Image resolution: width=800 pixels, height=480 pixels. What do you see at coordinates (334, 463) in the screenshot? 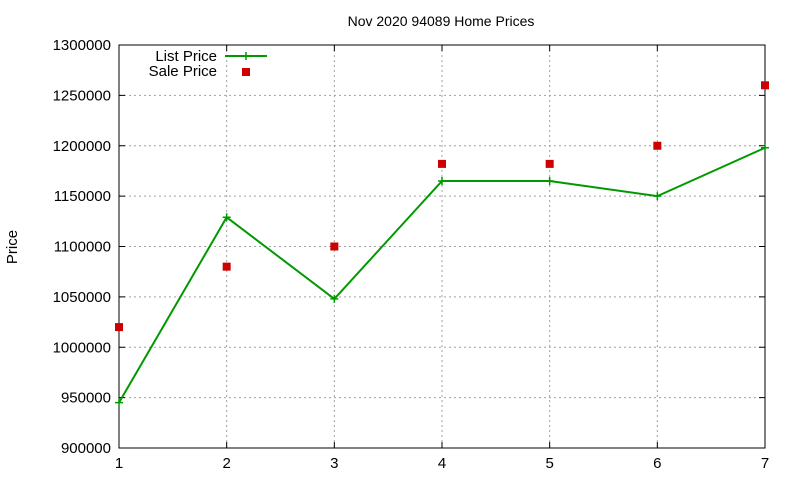
I see `x-tick-label: 3` at bounding box center [334, 463].